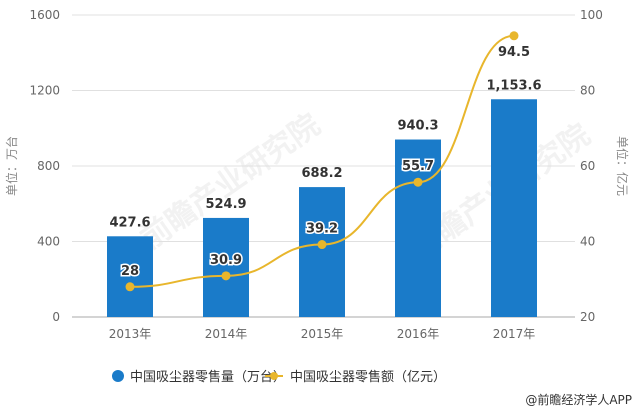 This screenshot has width=640, height=415. I want to click on right-tick-label: 100, so click(591, 15).